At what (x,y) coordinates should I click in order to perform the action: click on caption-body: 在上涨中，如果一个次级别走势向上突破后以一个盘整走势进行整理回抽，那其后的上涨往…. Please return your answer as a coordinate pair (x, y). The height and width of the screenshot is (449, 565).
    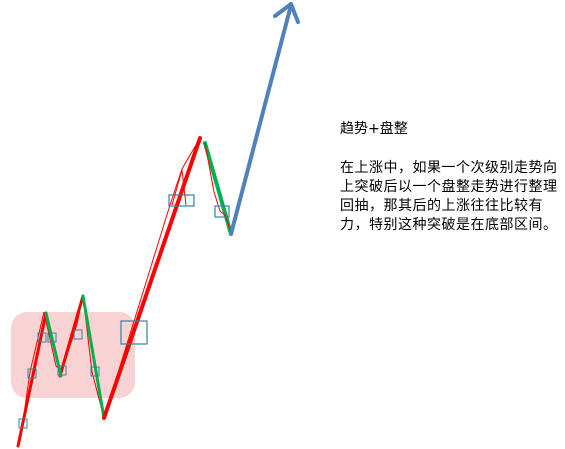
    Looking at the image, I should click on (449, 196).